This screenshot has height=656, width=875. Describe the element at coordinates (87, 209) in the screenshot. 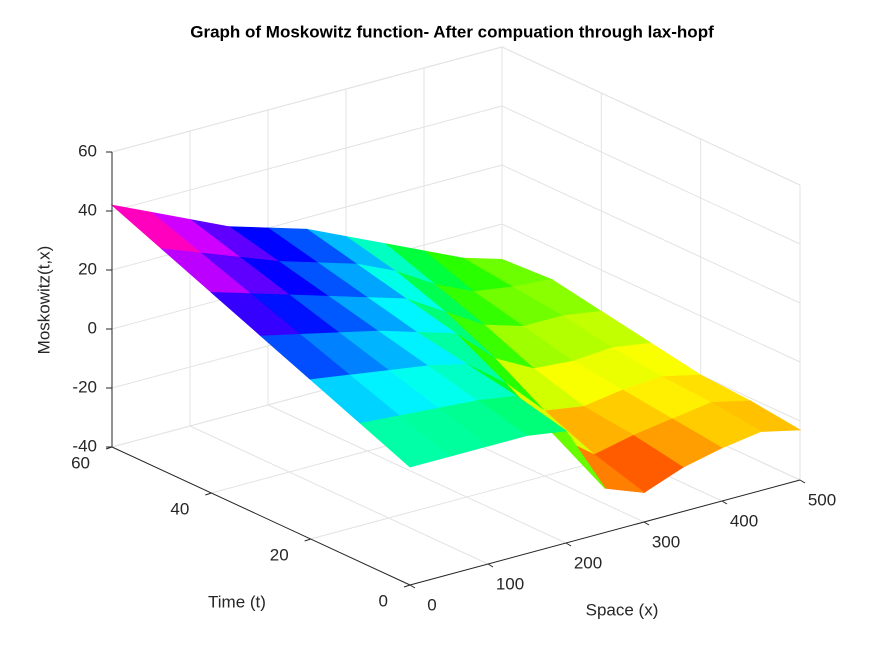

I see `z-tick-label: 40` at that location.